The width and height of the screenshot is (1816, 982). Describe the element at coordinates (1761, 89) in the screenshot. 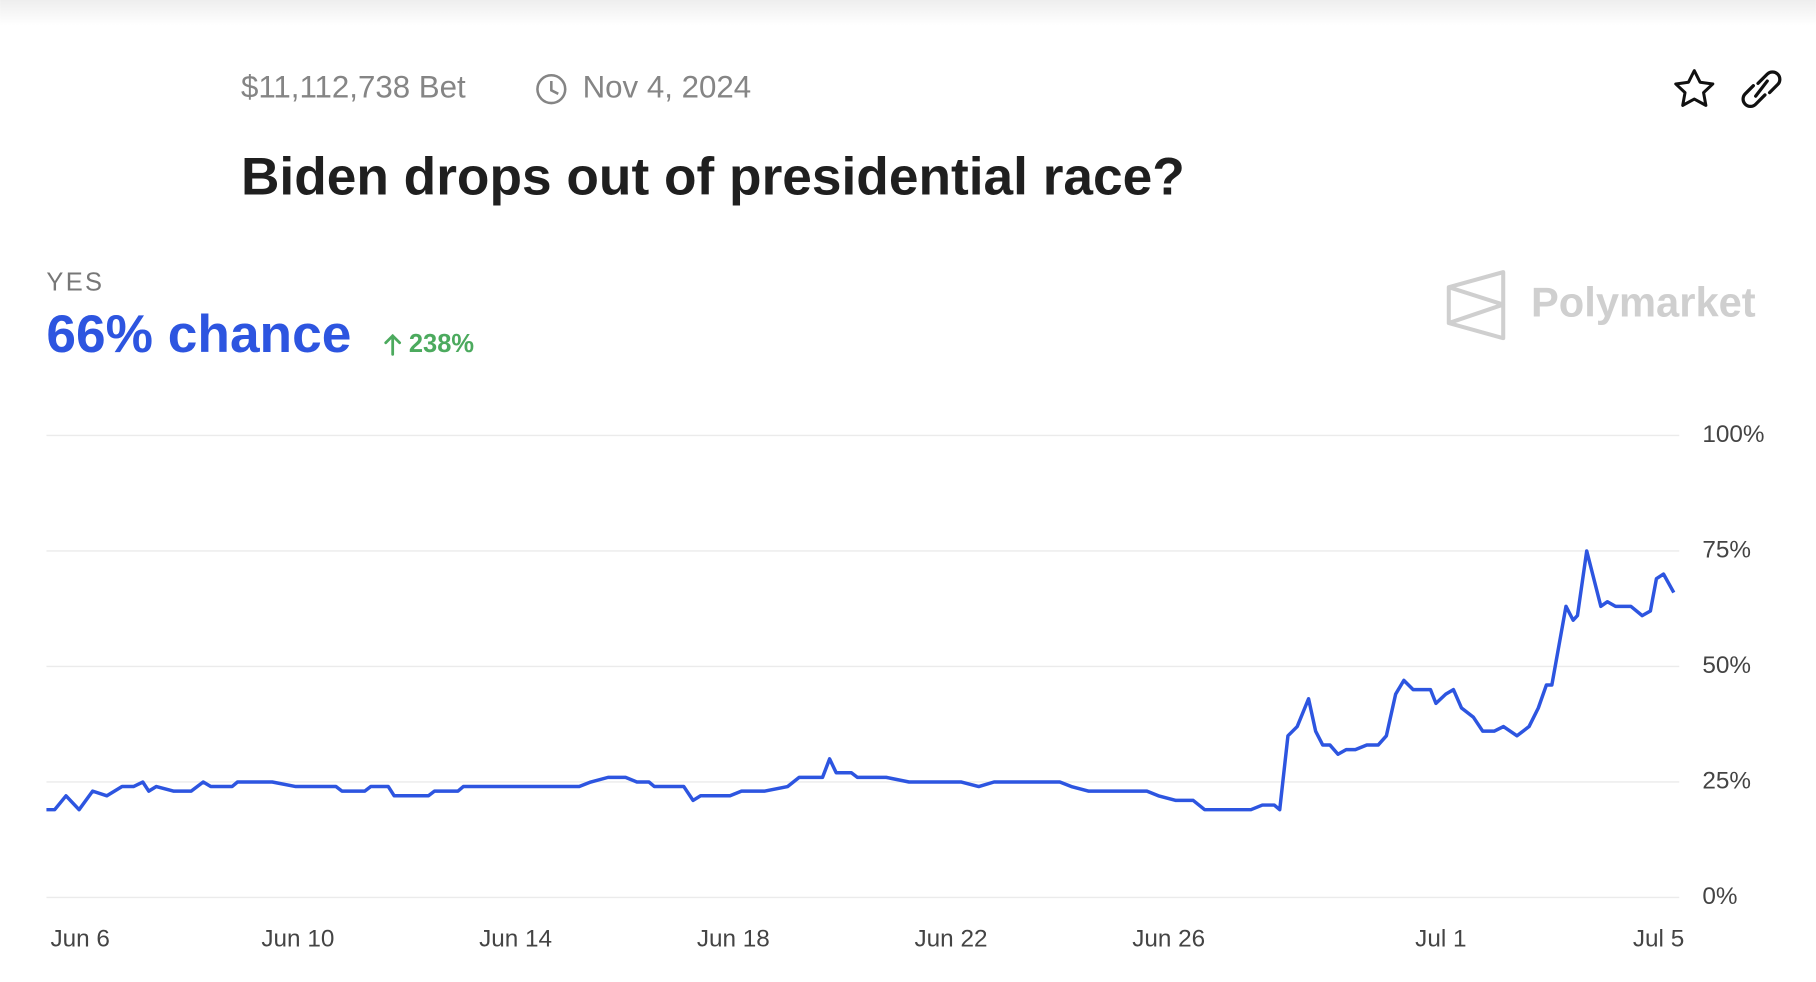

I see `link-button` at that location.